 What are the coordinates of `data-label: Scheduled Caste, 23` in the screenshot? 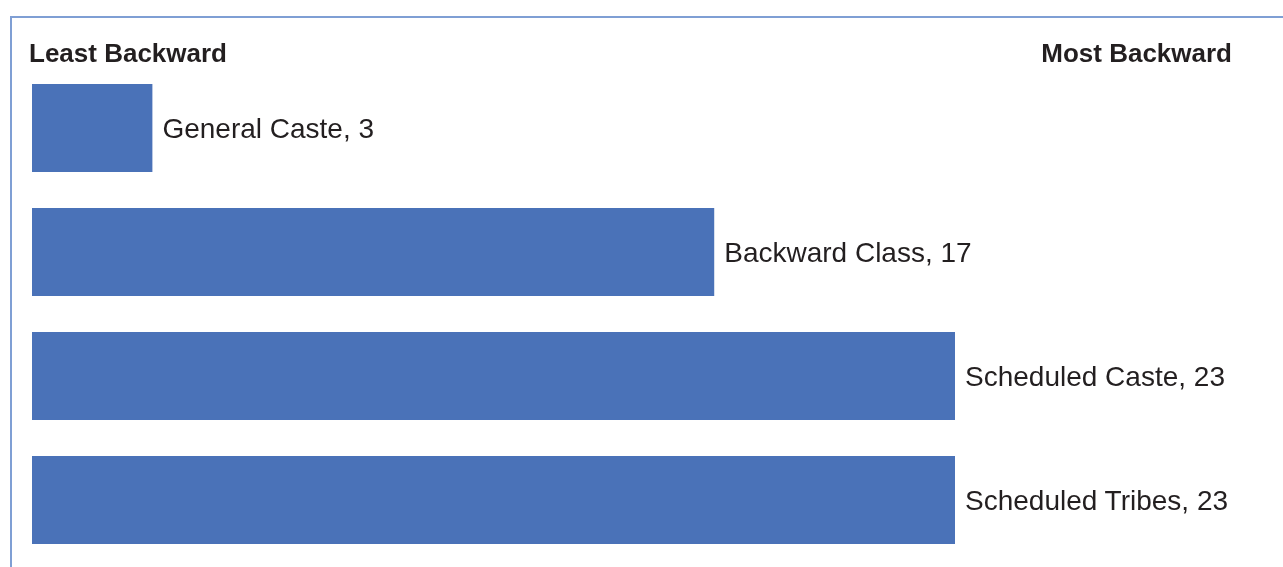 It's located at (1095, 376).